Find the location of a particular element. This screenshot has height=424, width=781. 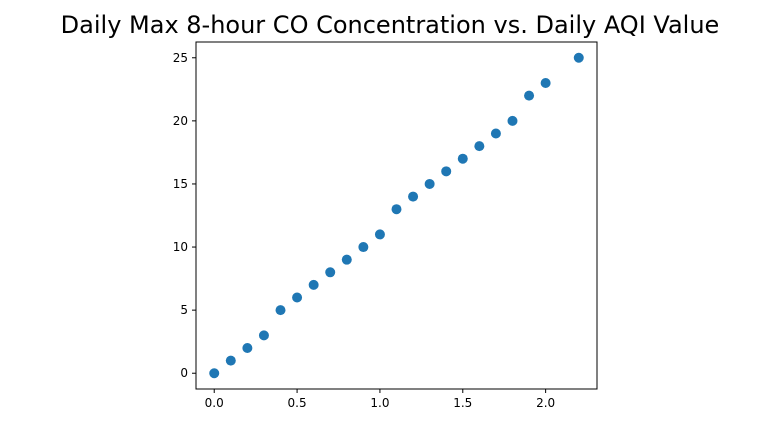

y-tick-label: 0 is located at coordinates (184, 373).